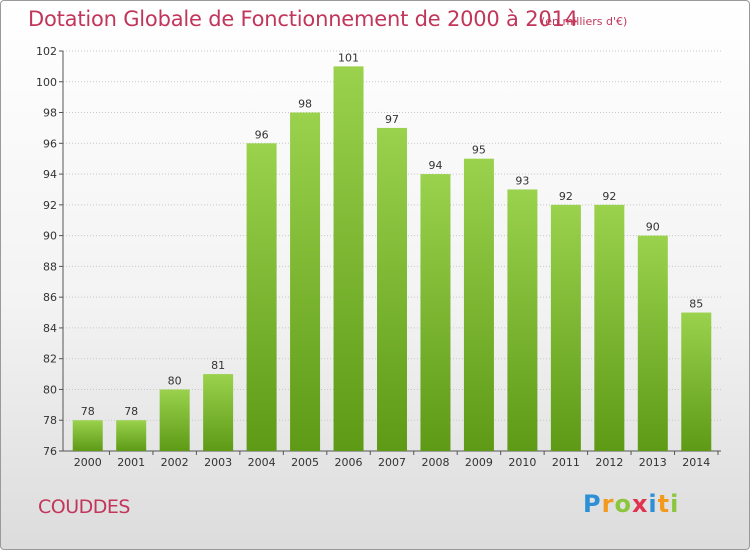 The width and height of the screenshot is (750, 550). I want to click on bar-value-label: 98, so click(305, 104).